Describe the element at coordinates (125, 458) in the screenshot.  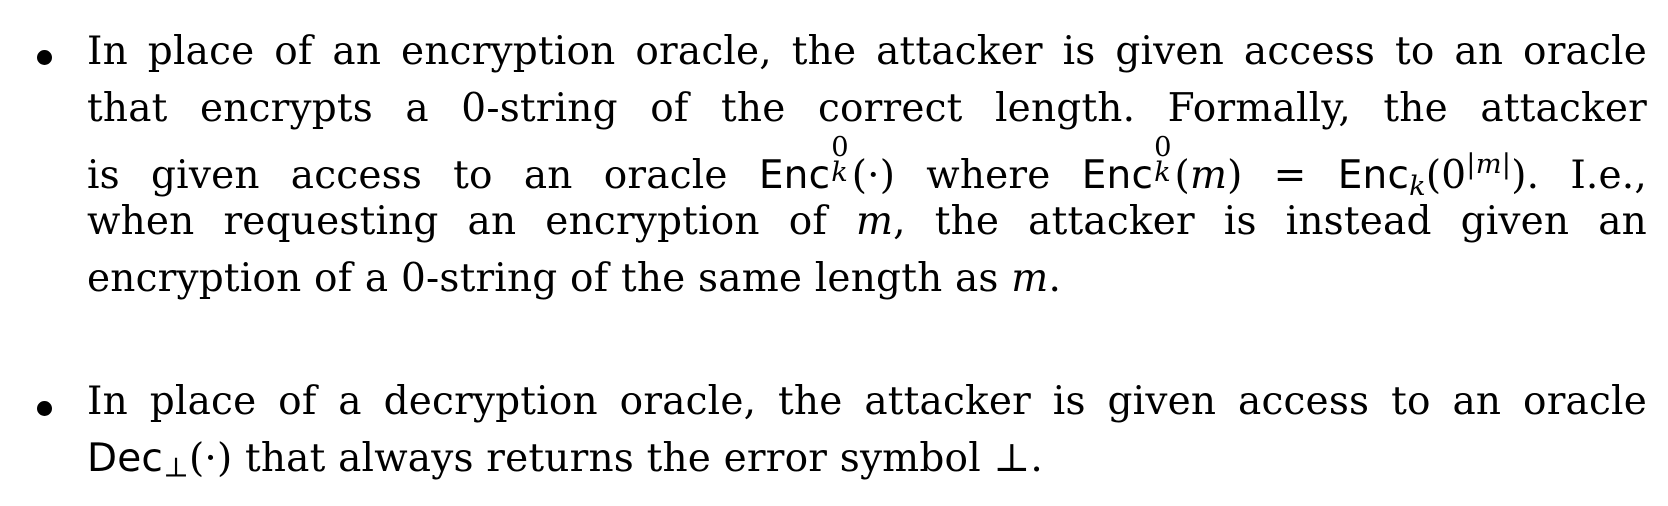
I see `dec-bottom-oracle: Dec` at that location.